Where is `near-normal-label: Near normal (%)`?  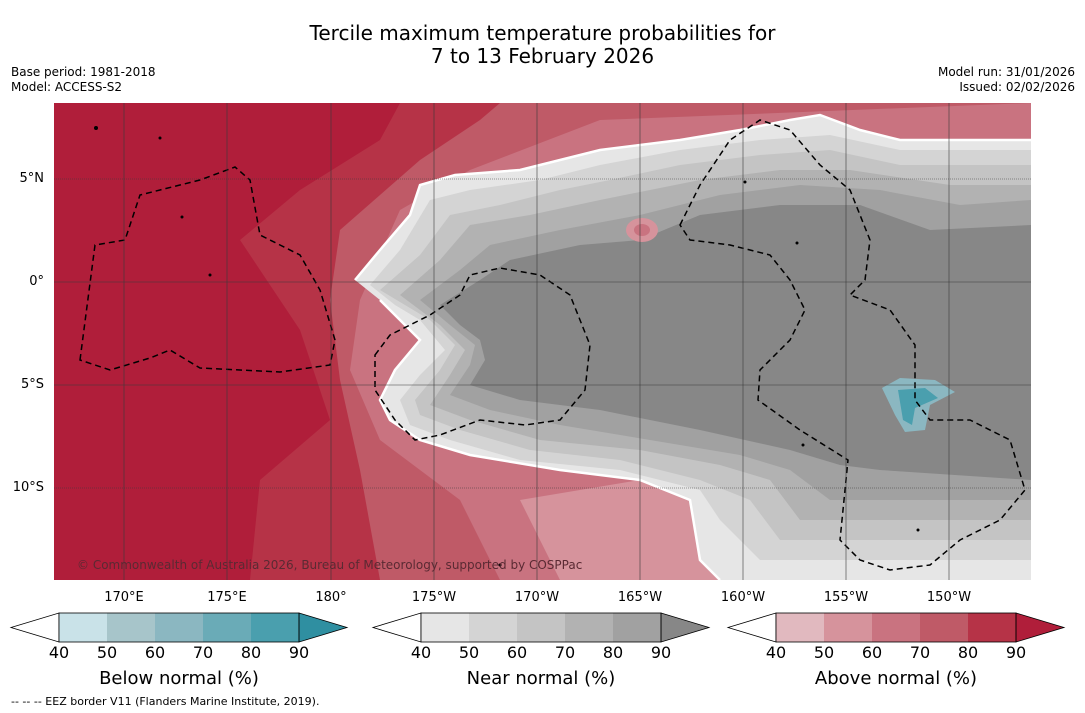 near-normal-label: Near normal (%) is located at coordinates (541, 678).